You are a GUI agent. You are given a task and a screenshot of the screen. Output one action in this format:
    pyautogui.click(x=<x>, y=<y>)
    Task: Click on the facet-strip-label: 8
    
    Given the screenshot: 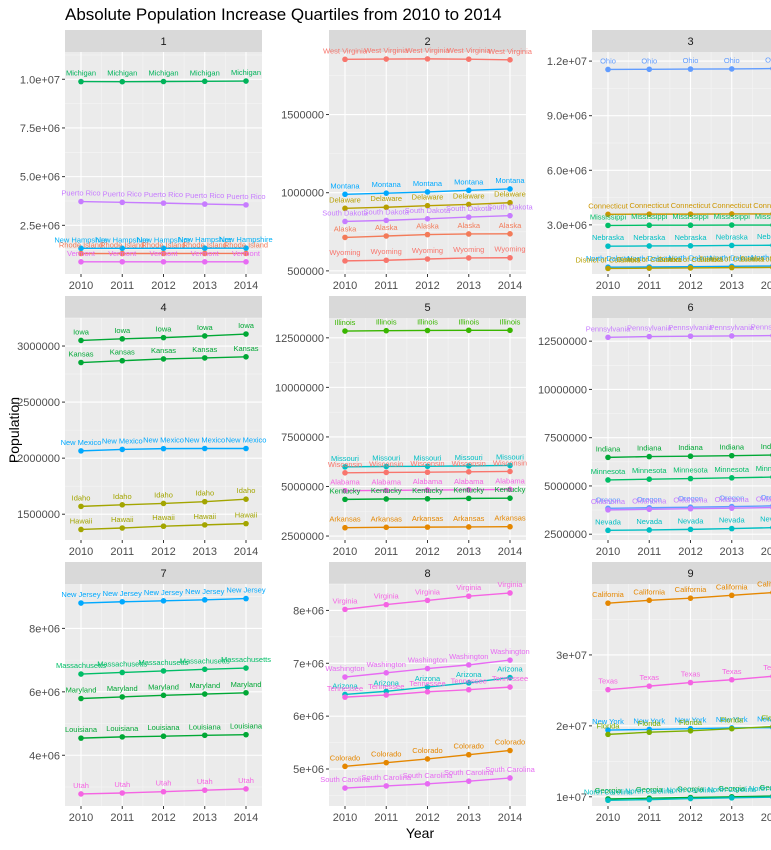 What is the action you would take?
    pyautogui.click(x=427, y=574)
    